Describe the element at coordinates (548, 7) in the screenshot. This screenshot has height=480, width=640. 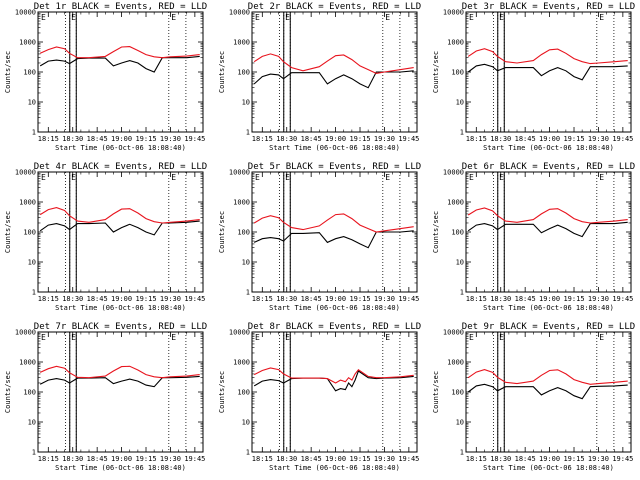
I see `panel-title: Det 3r BLACK = Events, RED = LLD` at that location.